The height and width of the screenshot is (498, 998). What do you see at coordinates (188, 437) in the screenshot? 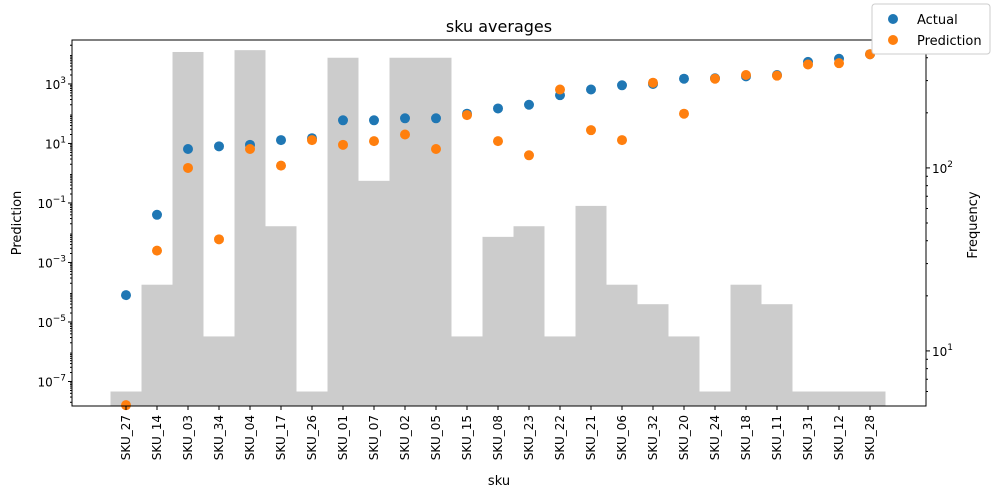
I see `x-tick-label: SKU_03` at bounding box center [188, 437].